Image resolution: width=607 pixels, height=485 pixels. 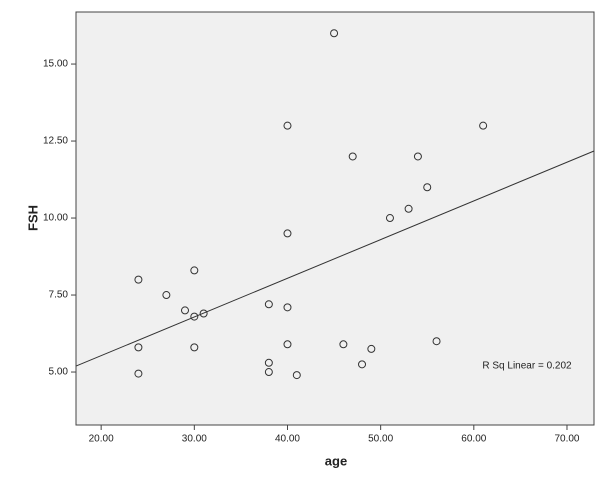 I want to click on y-tick-label: 15.00, so click(x=55, y=64).